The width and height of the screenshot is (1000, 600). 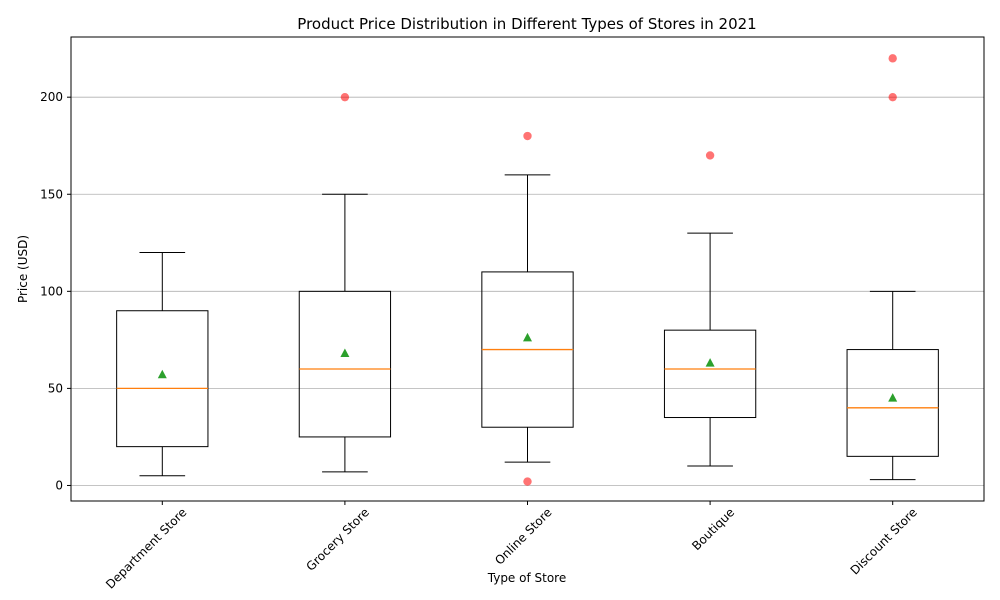 What do you see at coordinates (51, 194) in the screenshot?
I see `y-tick-label: 150` at bounding box center [51, 194].